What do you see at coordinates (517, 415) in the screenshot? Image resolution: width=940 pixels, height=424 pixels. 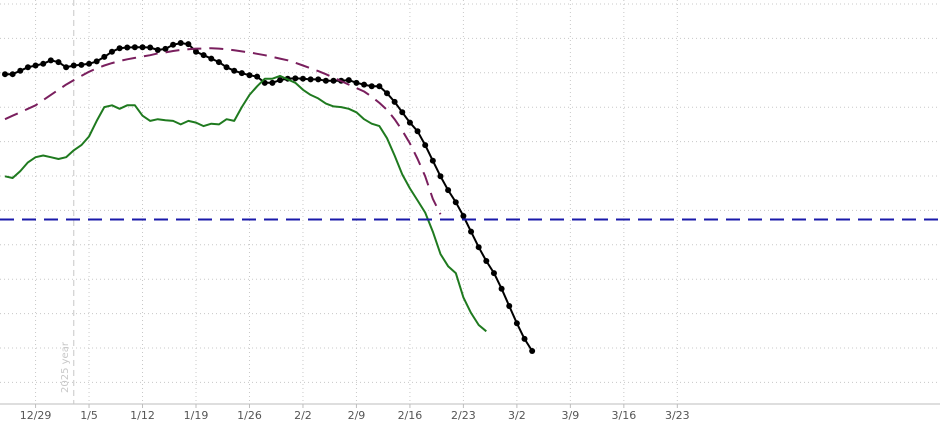 I see `x-tick-label: 3/2` at bounding box center [517, 415].